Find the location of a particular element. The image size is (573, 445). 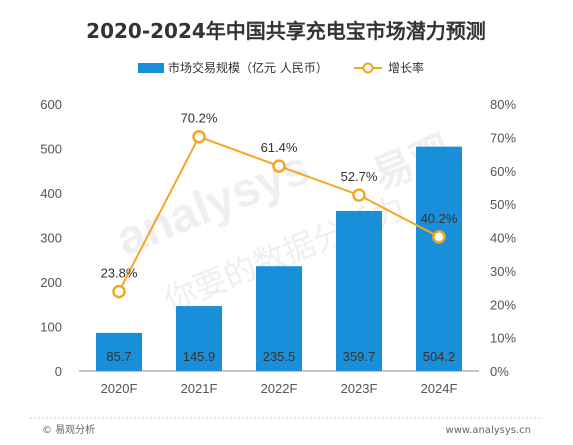

legend-label-line: 增长率 is located at coordinates (406, 67).